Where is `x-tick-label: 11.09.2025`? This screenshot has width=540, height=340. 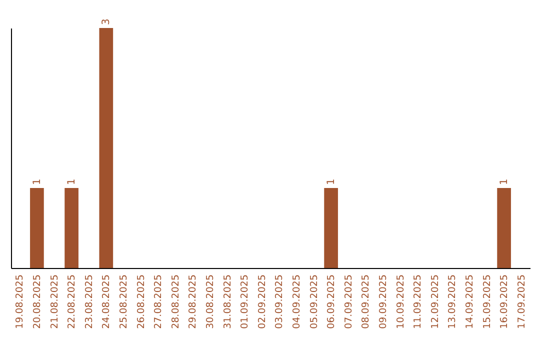 x-tick-label: 11.09.2025 is located at coordinates (418, 301).